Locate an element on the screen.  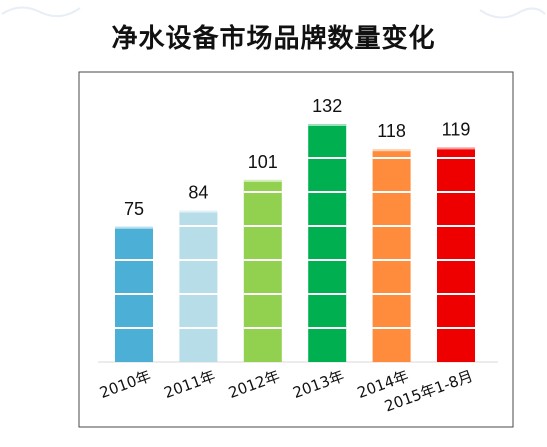
bar-2014年 is located at coordinates (391, 255).